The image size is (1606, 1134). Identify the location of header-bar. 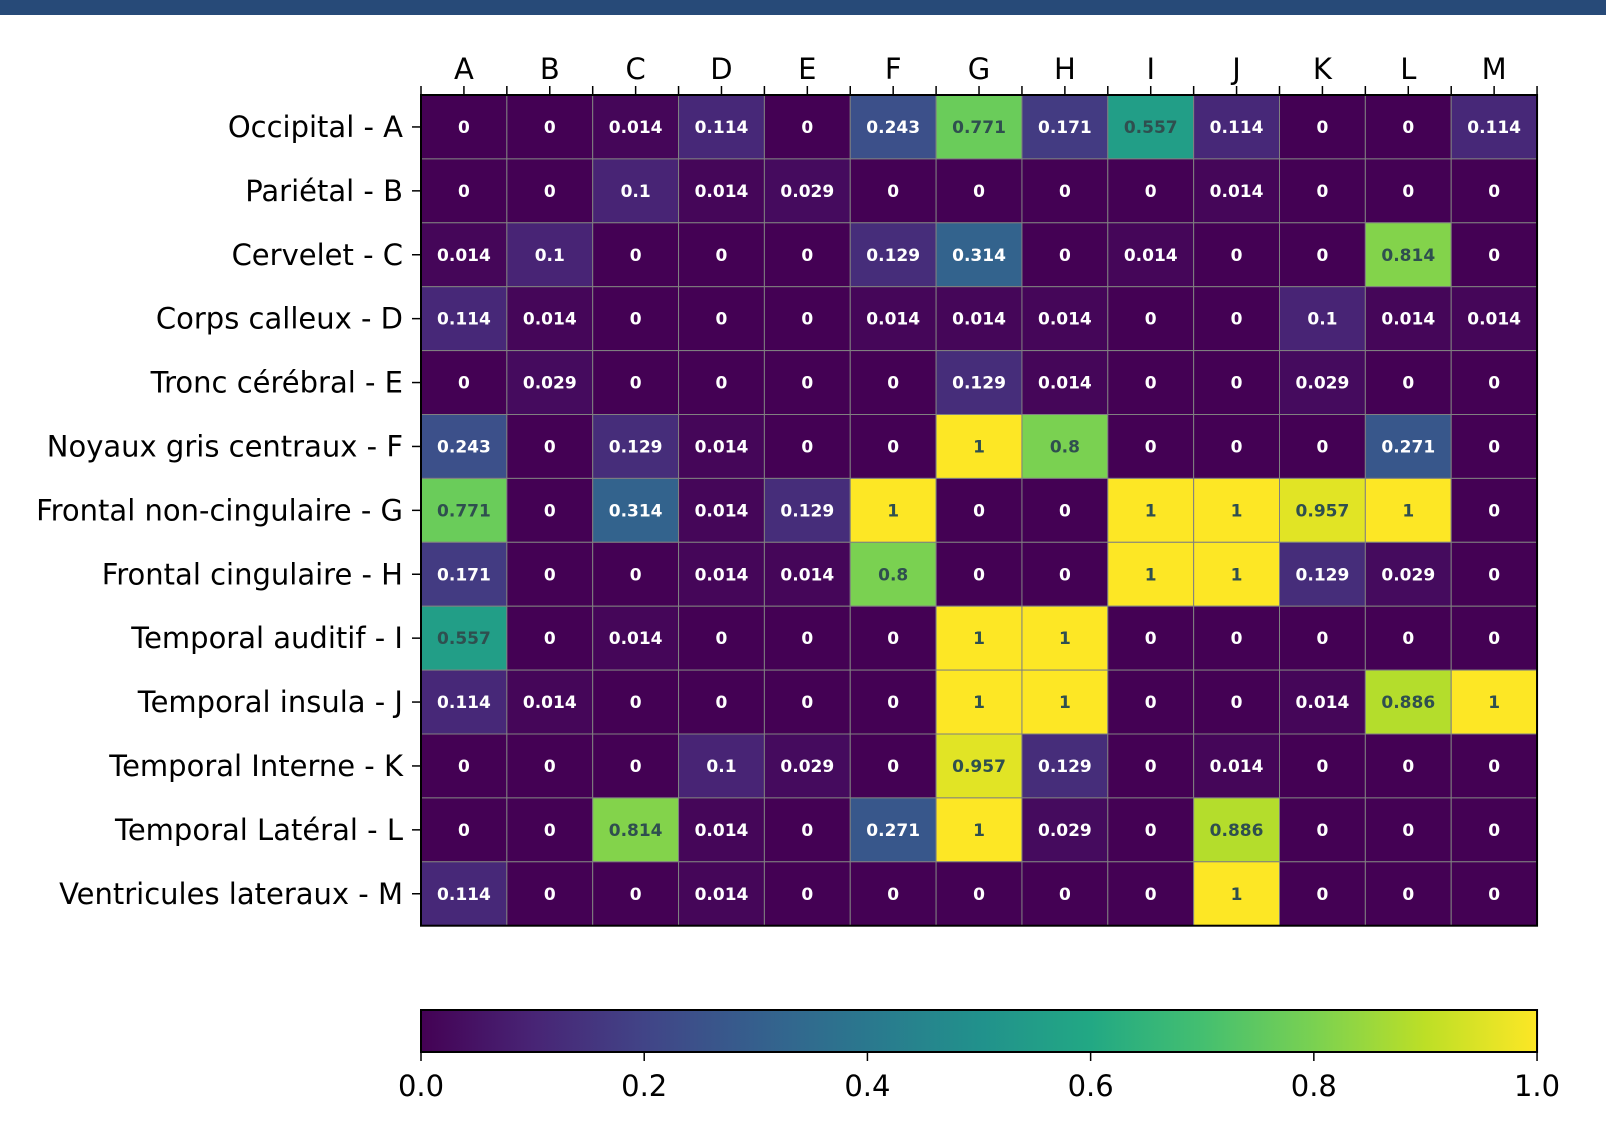
(803, 7).